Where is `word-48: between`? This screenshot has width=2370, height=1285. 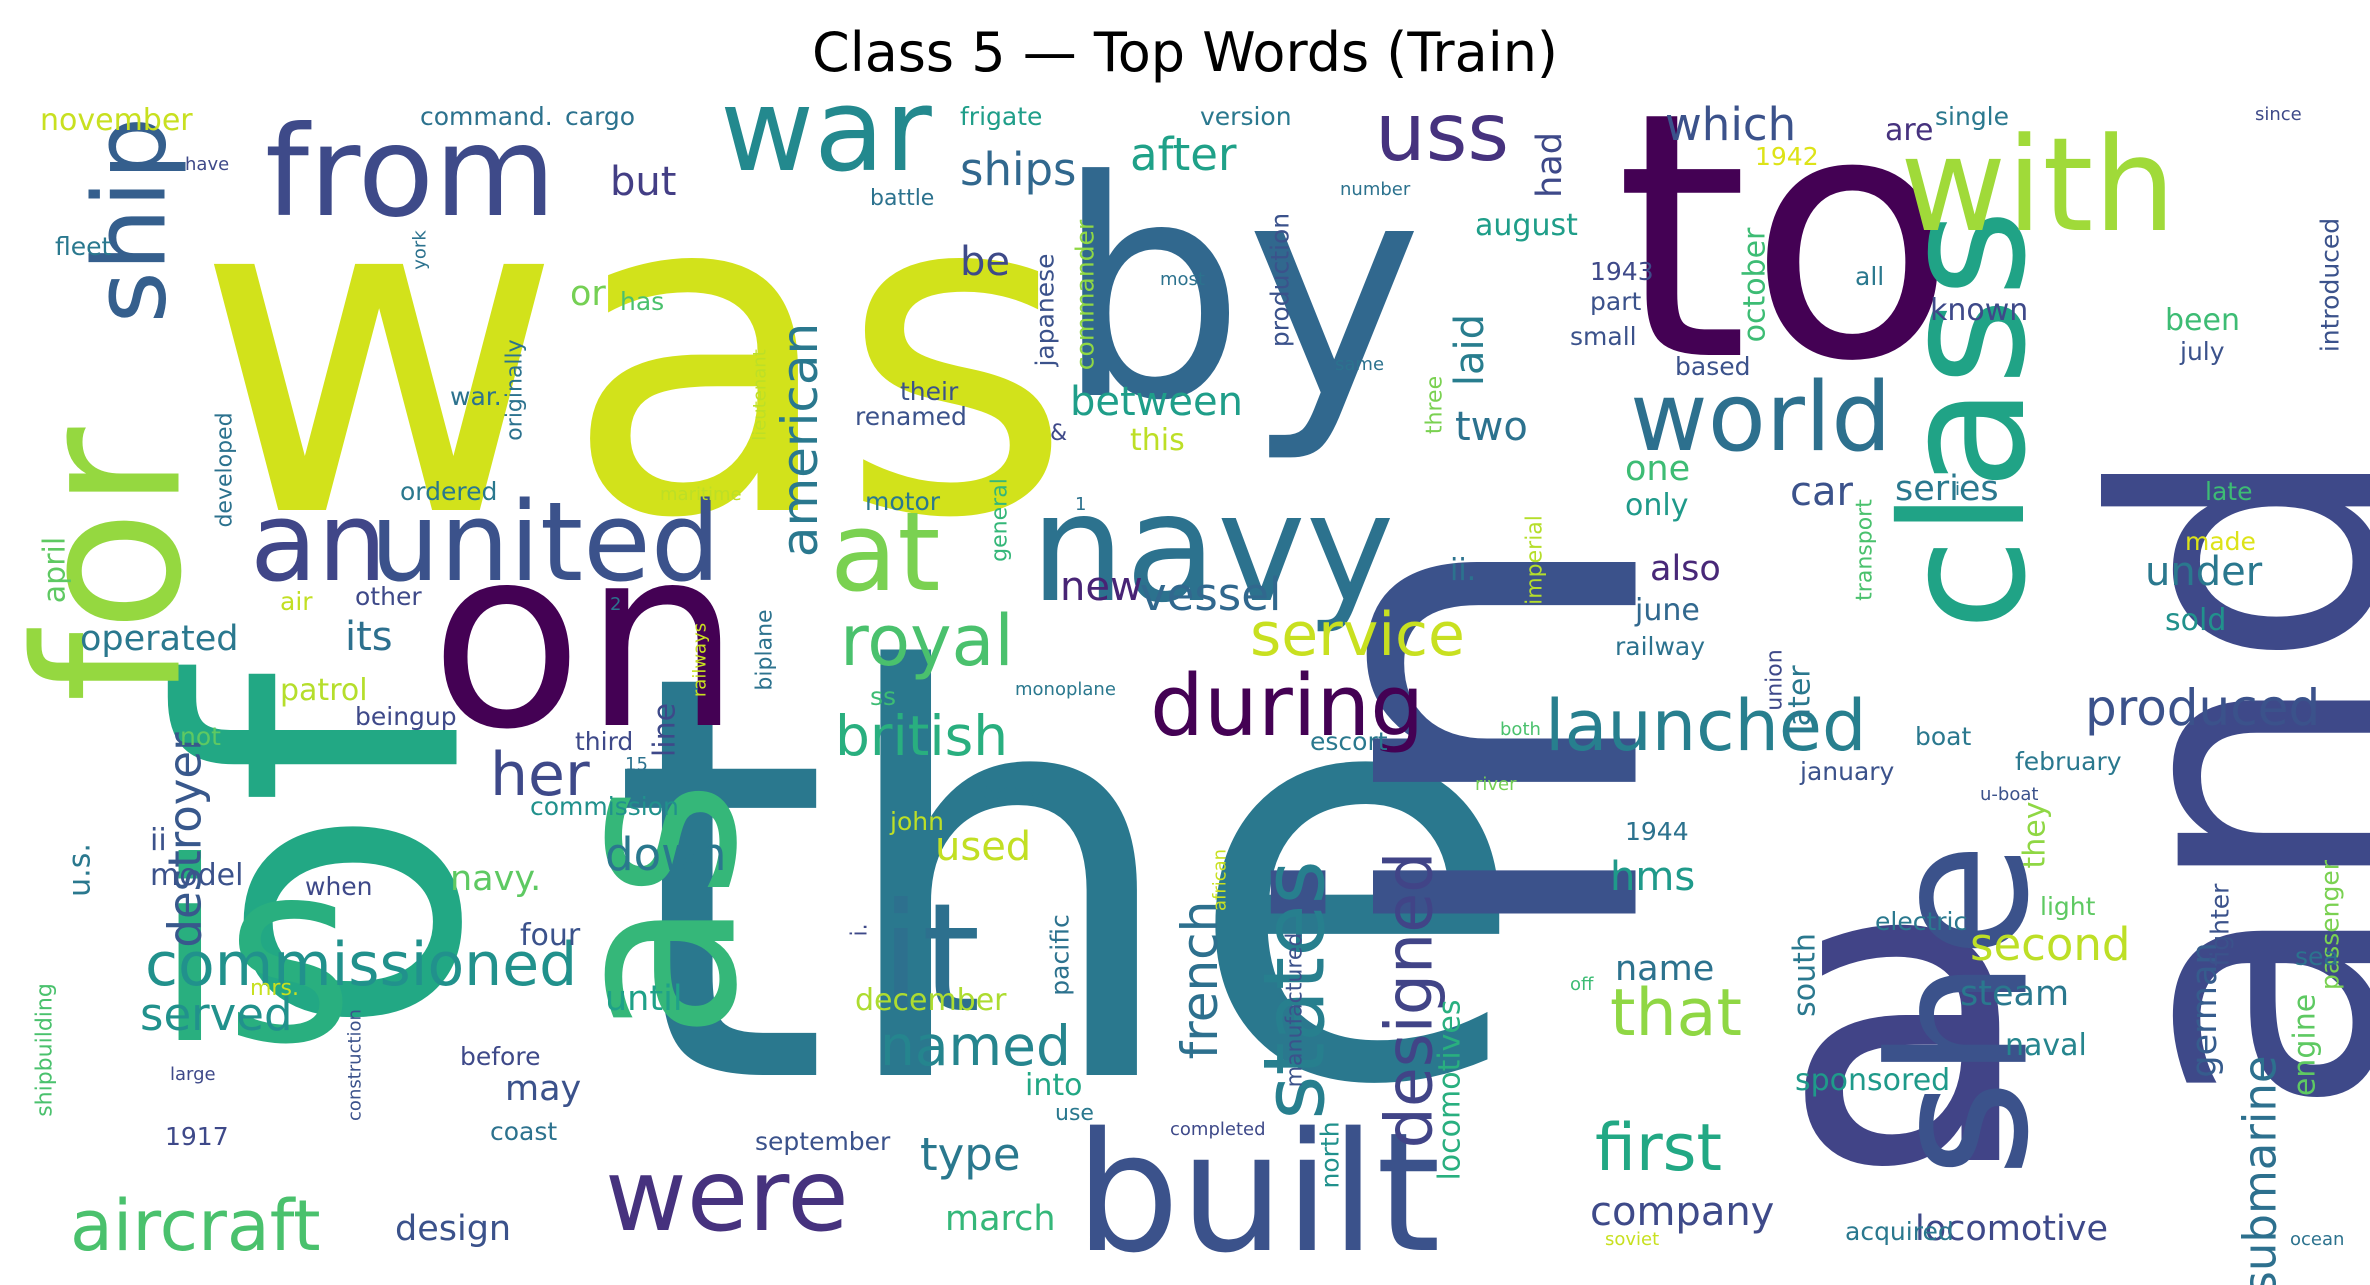
word-48: between is located at coordinates (1156, 402).